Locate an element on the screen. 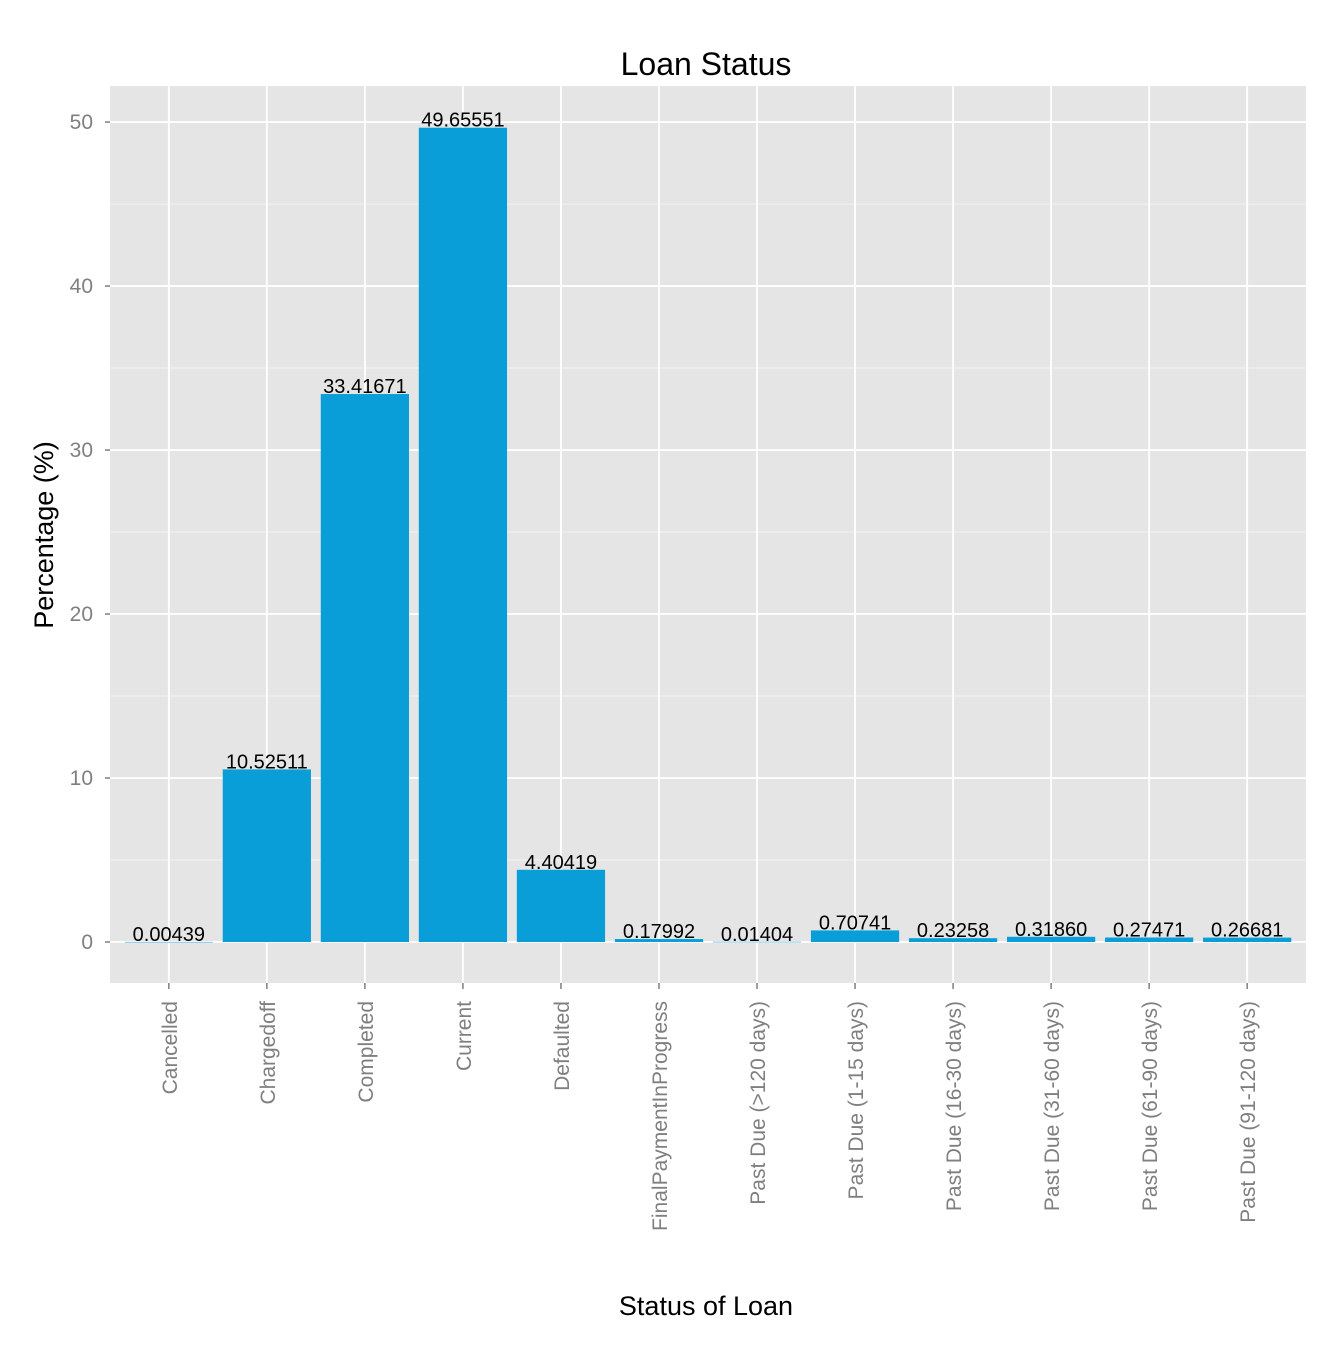 This screenshot has height=1349, width=1344. x-tick-label: Past Due (16-30 days) is located at coordinates (954, 1106).